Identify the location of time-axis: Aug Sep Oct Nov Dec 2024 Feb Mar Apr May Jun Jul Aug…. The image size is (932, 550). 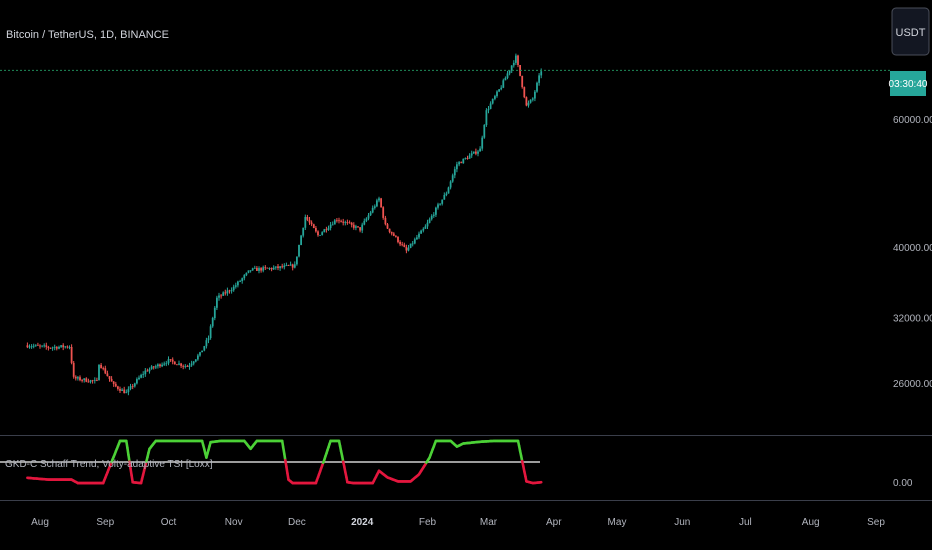
(458, 522).